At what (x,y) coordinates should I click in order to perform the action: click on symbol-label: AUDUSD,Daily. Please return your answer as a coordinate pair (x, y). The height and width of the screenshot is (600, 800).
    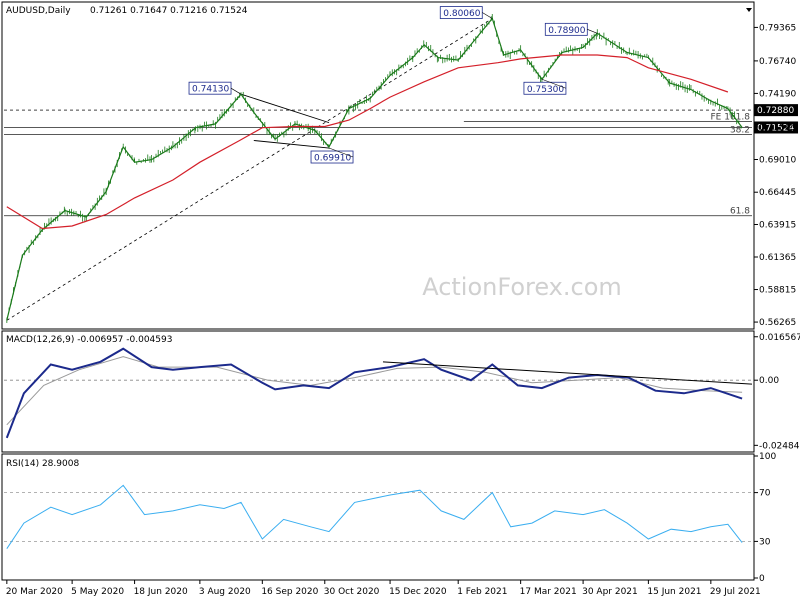
    Looking at the image, I should click on (38, 11).